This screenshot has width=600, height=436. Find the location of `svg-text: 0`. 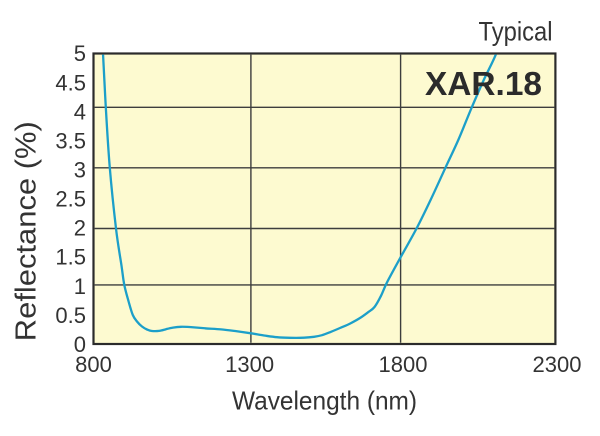

svg-text: 0 is located at coordinates (80, 344).